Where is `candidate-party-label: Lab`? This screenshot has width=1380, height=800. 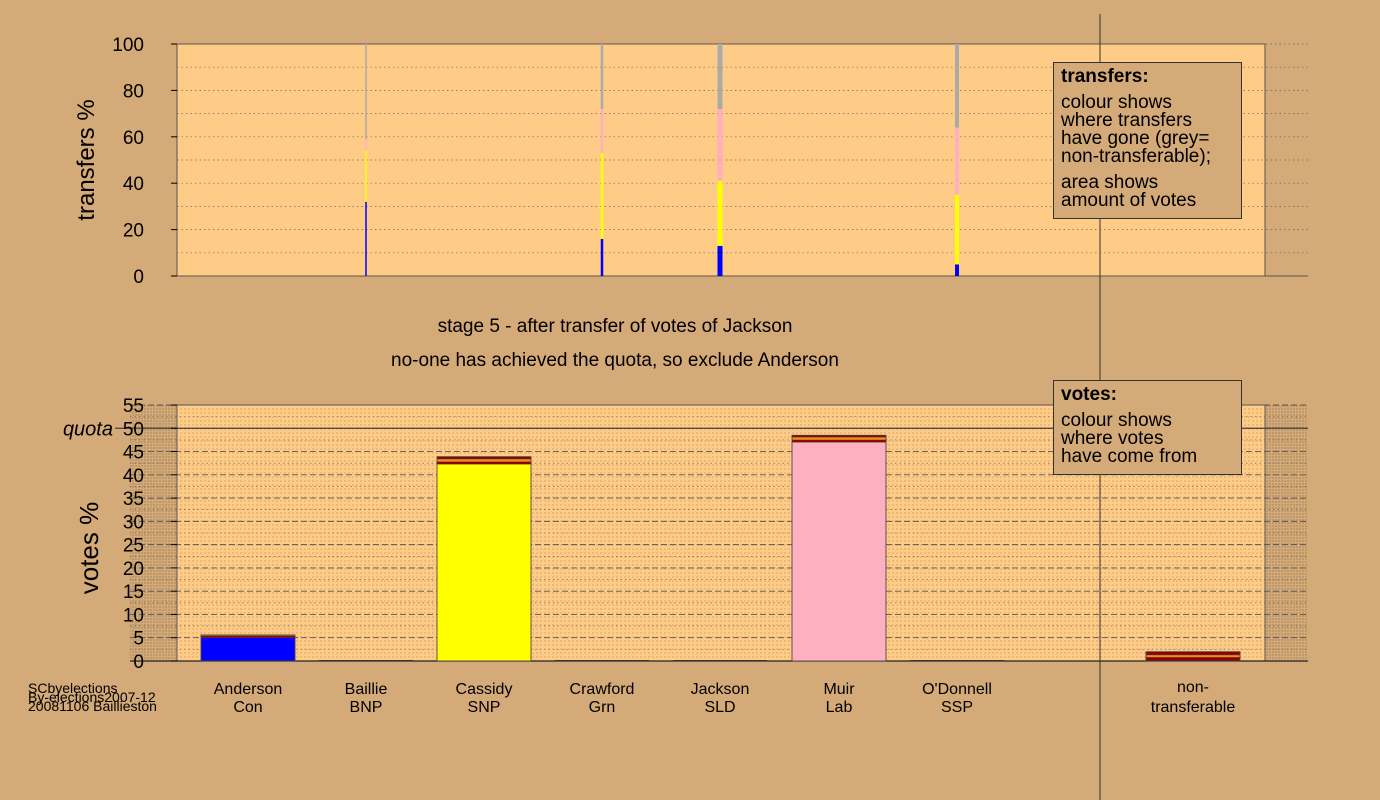
candidate-party-label: Lab is located at coordinates (839, 707).